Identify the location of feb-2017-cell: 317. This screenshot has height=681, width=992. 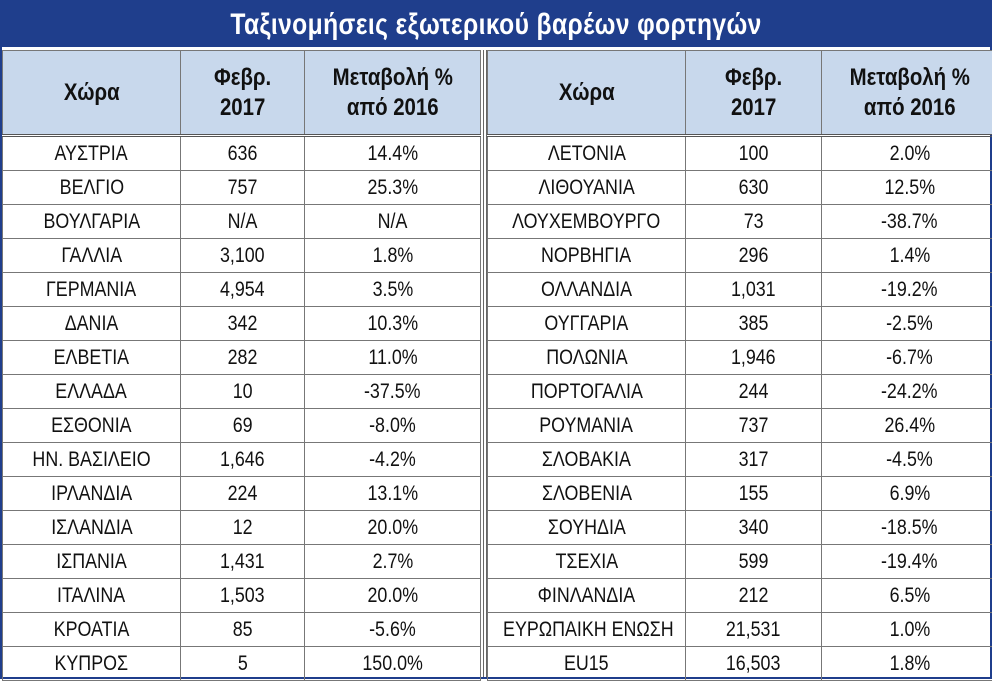
(754, 460).